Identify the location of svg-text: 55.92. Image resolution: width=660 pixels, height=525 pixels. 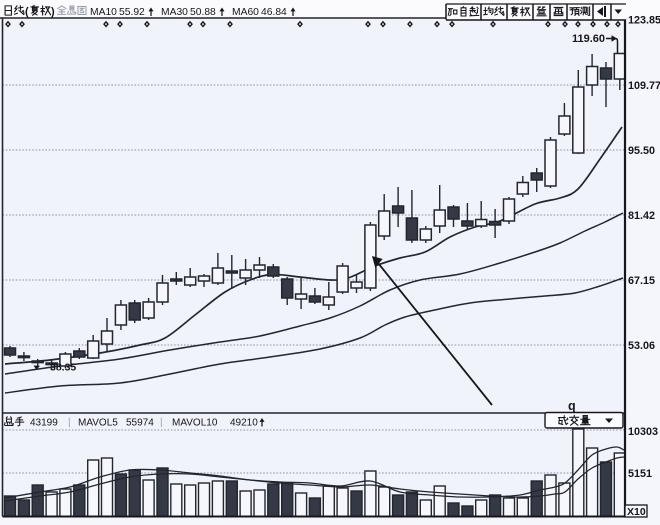
(132, 12).